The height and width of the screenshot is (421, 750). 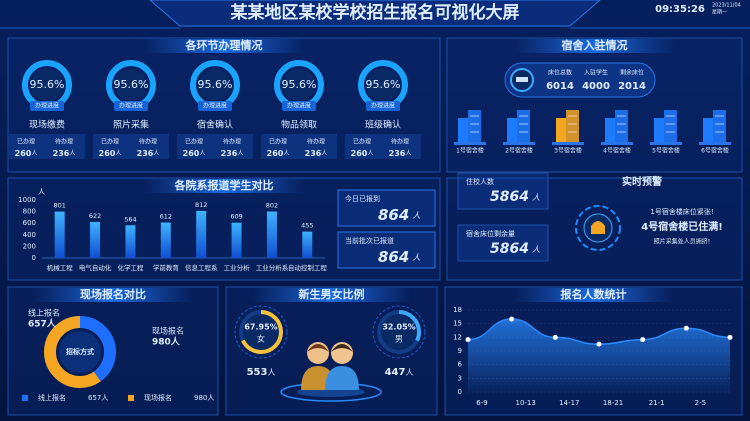 What do you see at coordinates (95, 216) in the screenshot?
I see `bar-value: 622` at bounding box center [95, 216].